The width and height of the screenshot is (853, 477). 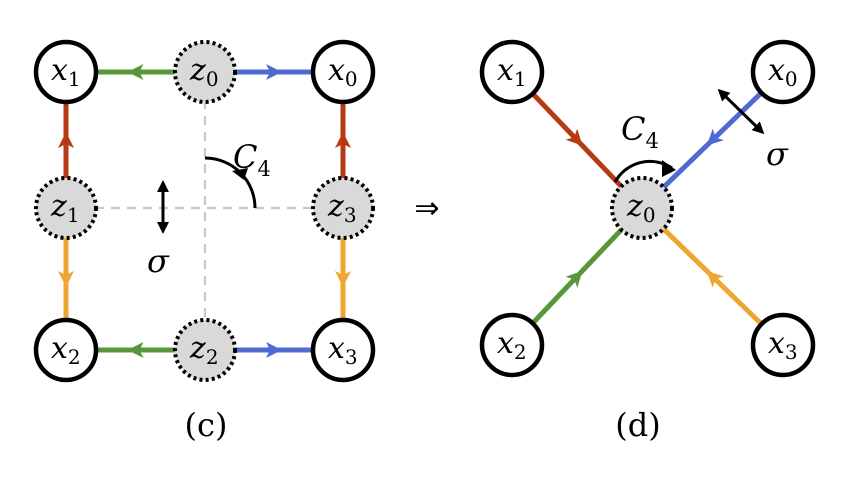 I want to click on panel-c-node-x0: x0, so click(x=343, y=72).